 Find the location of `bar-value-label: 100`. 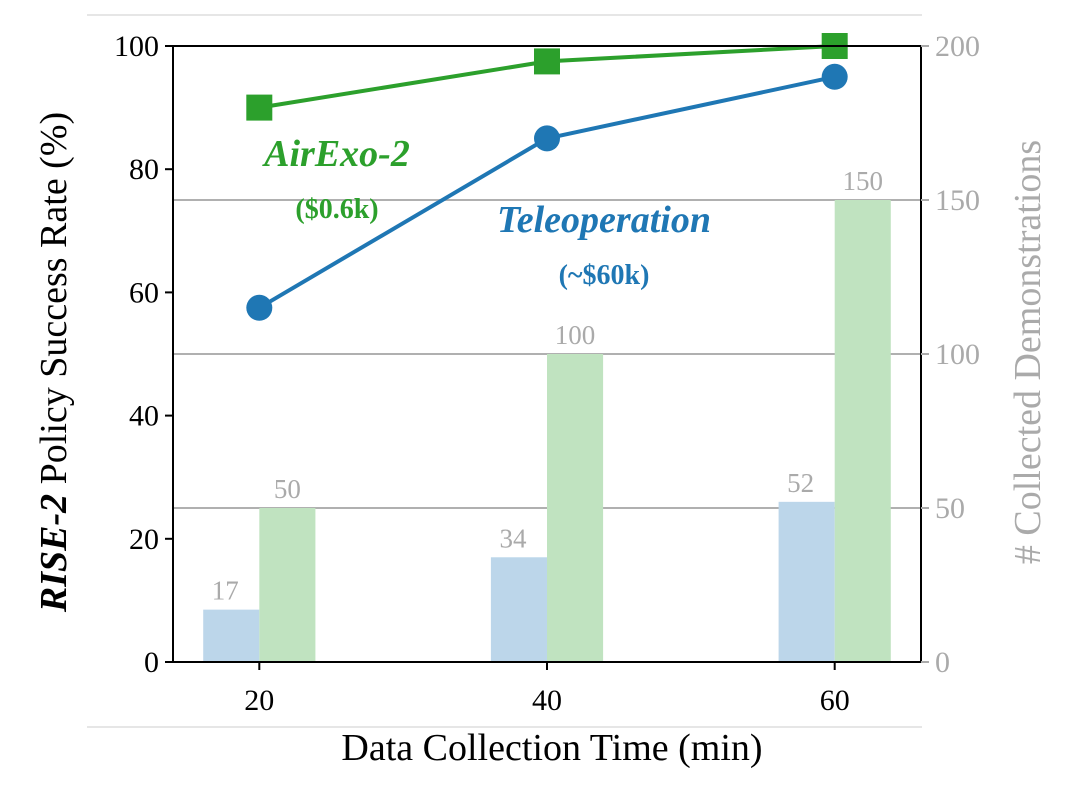

bar-value-label: 100 is located at coordinates (575, 335).